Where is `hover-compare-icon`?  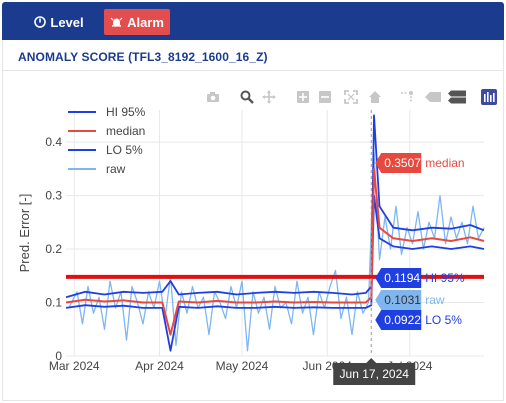 hover-compare-icon is located at coordinates (457, 97).